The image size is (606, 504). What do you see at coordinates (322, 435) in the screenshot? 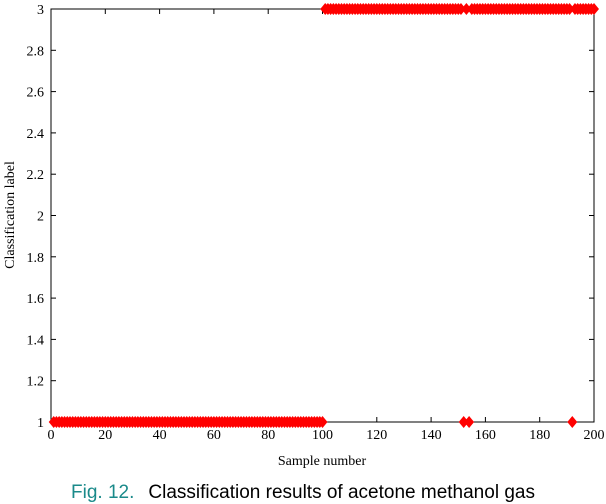
I see `x-tick-label: 100` at bounding box center [322, 435].